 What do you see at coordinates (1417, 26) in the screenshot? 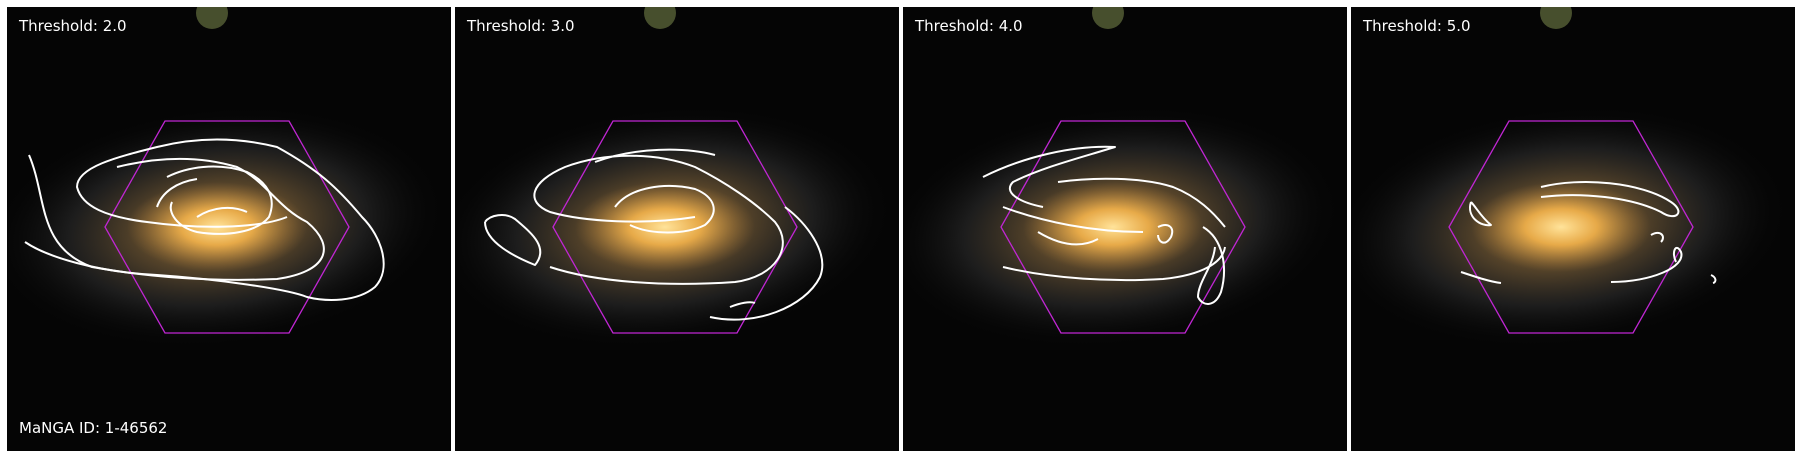
I see `threshold-label: Threshold: 5.0` at bounding box center [1417, 26].